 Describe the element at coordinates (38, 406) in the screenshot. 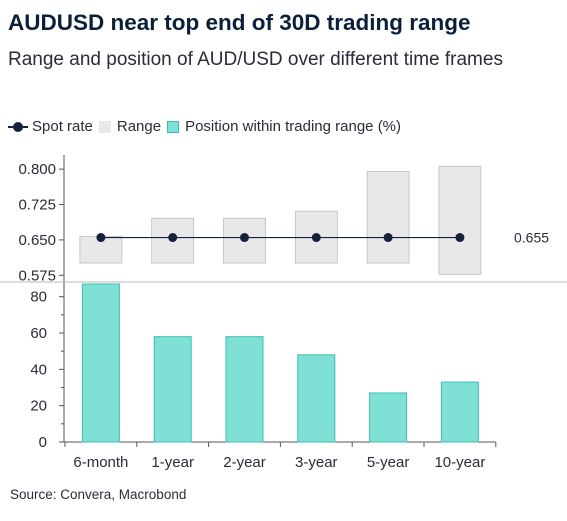

I see `bar-ytick-label: 20` at that location.